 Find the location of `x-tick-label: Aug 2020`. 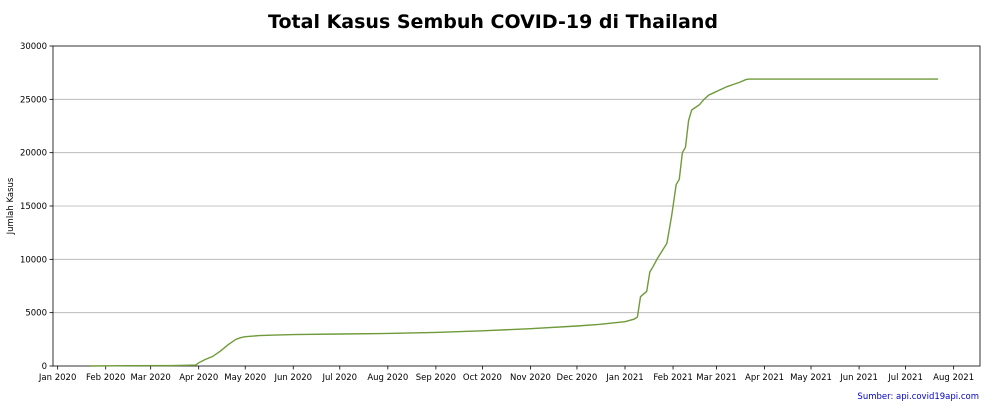

x-tick-label: Aug 2020 is located at coordinates (387, 378).